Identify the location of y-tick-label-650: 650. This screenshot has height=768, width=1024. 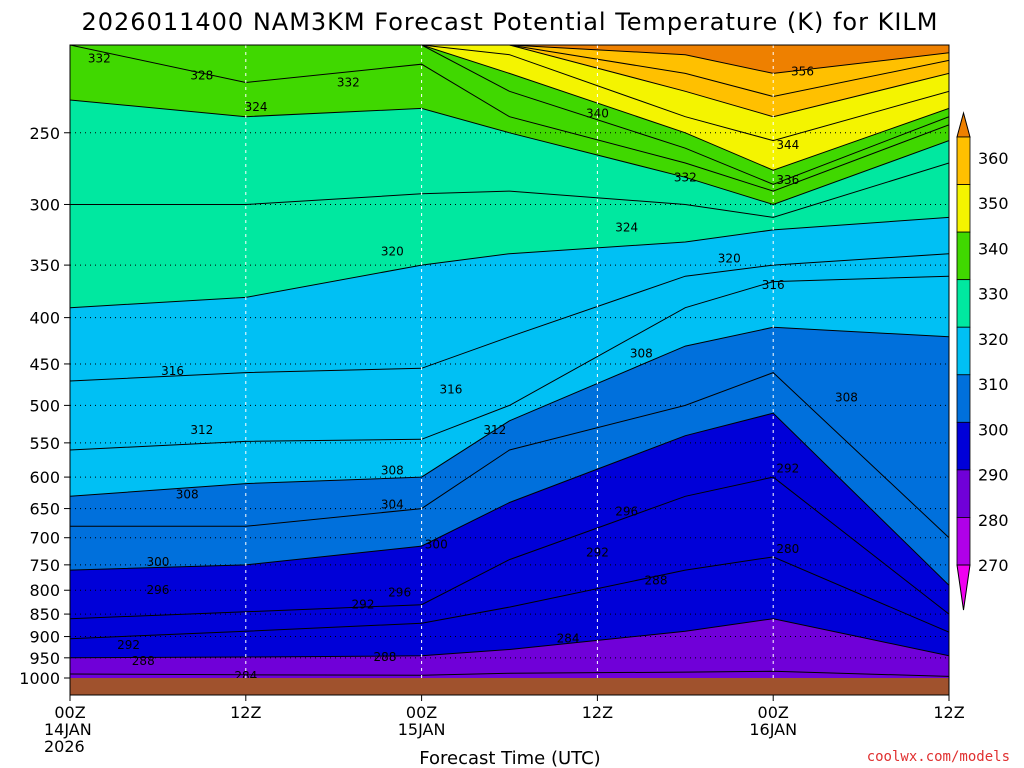
(44, 509).